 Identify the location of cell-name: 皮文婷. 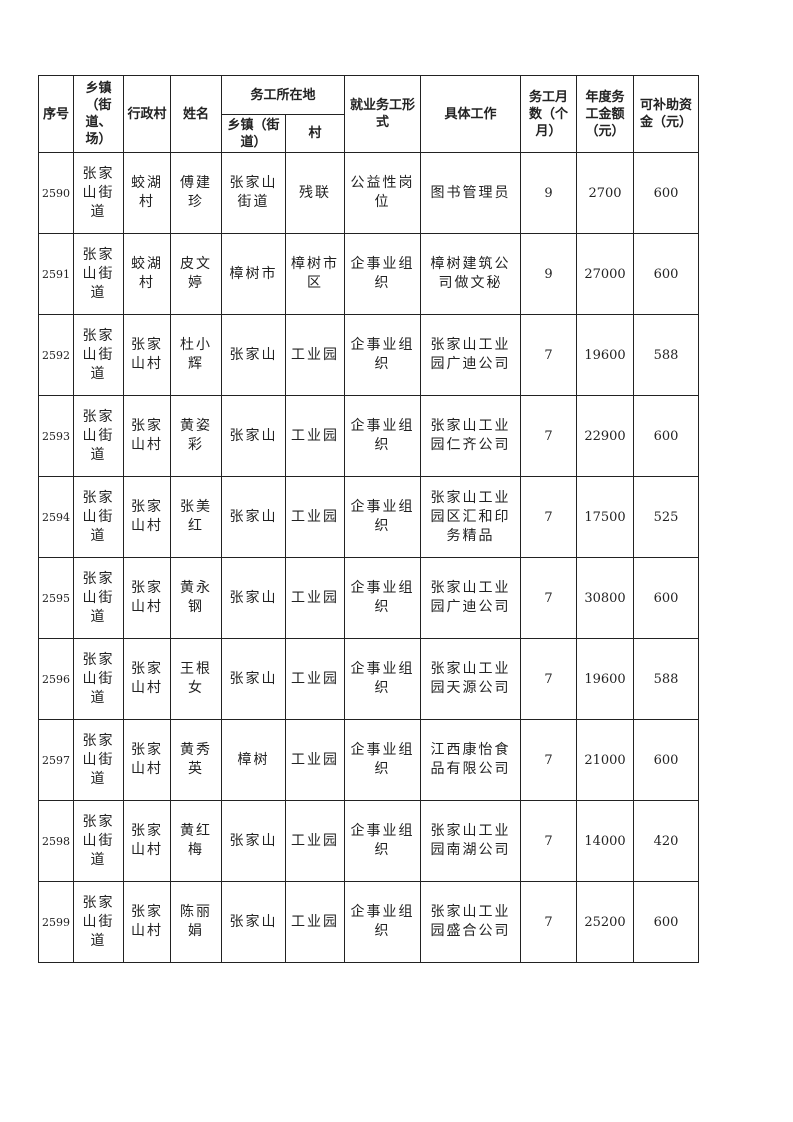
(196, 274).